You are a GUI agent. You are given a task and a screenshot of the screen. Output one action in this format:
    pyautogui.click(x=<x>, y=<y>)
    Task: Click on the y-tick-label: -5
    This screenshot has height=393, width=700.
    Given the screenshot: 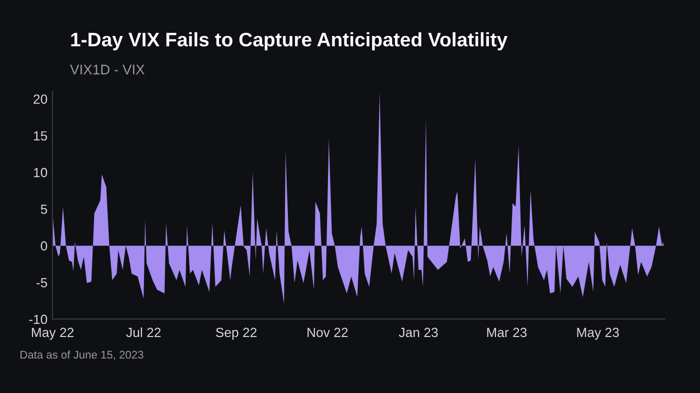 What is the action you would take?
    pyautogui.click(x=42, y=283)
    